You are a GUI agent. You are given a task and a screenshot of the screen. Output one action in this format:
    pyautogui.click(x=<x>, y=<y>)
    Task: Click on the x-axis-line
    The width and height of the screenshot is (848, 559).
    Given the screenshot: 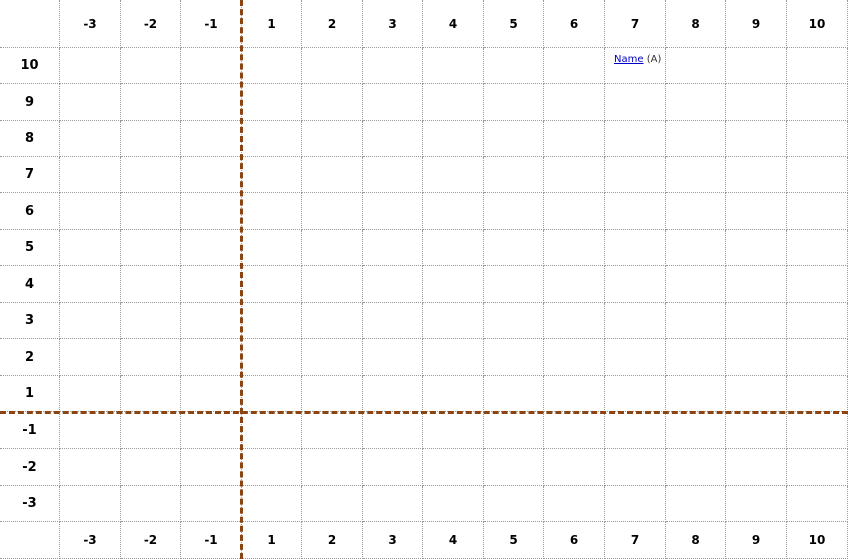 What is the action you would take?
    pyautogui.click(x=424, y=412)
    